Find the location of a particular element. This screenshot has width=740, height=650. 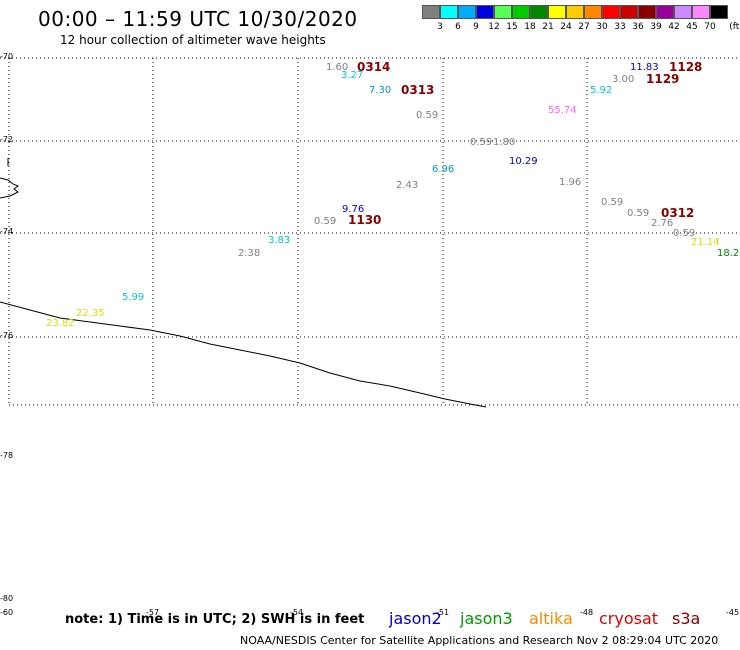

map-title: 00:00 – 11:59 UTC 10/30/2020 is located at coordinates (198, 19).